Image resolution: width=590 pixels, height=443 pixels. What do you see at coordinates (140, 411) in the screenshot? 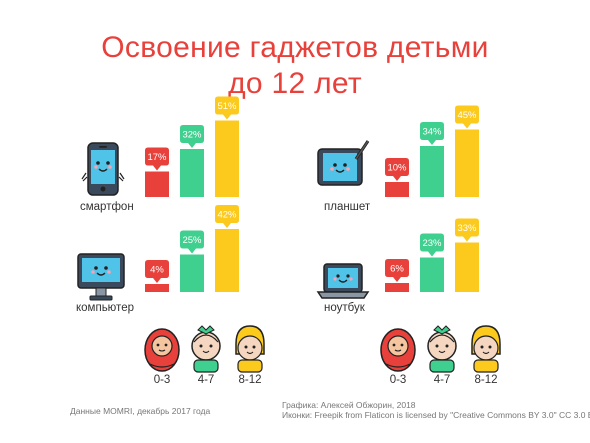
I see `data-source: Данные MOMRI, декабрь 2017 года` at bounding box center [140, 411].